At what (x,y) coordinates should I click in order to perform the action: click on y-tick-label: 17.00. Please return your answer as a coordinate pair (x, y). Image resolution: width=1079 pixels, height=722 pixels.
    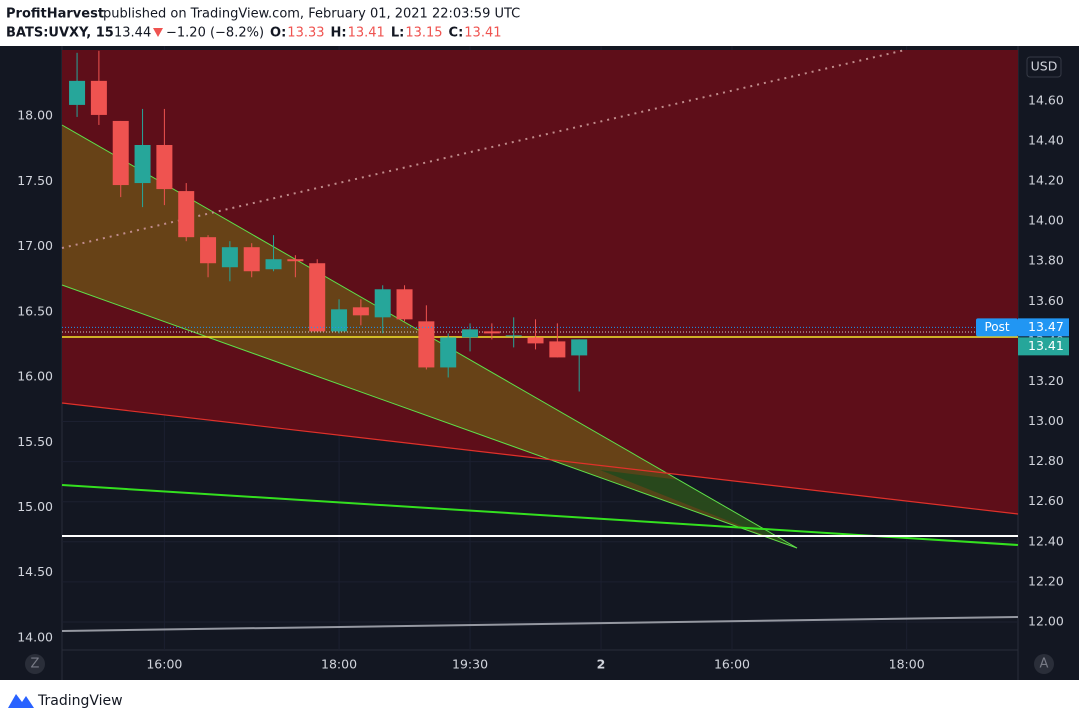
    Looking at the image, I should click on (35, 245).